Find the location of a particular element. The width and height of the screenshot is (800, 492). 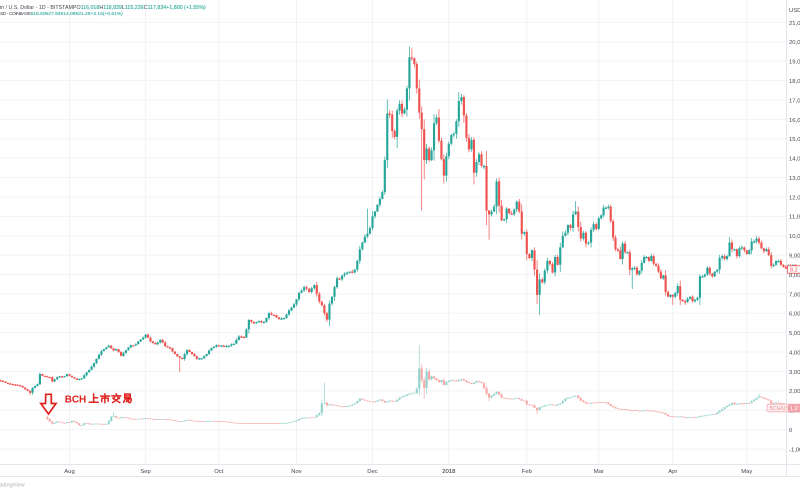

svg-text: USD is located at coordinates (794, 11).